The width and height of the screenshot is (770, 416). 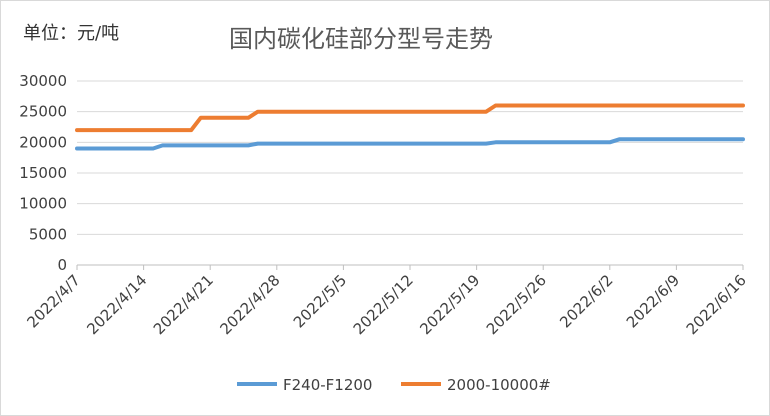 What do you see at coordinates (43, 112) in the screenshot?
I see `y-tick-label: 25000` at bounding box center [43, 112].